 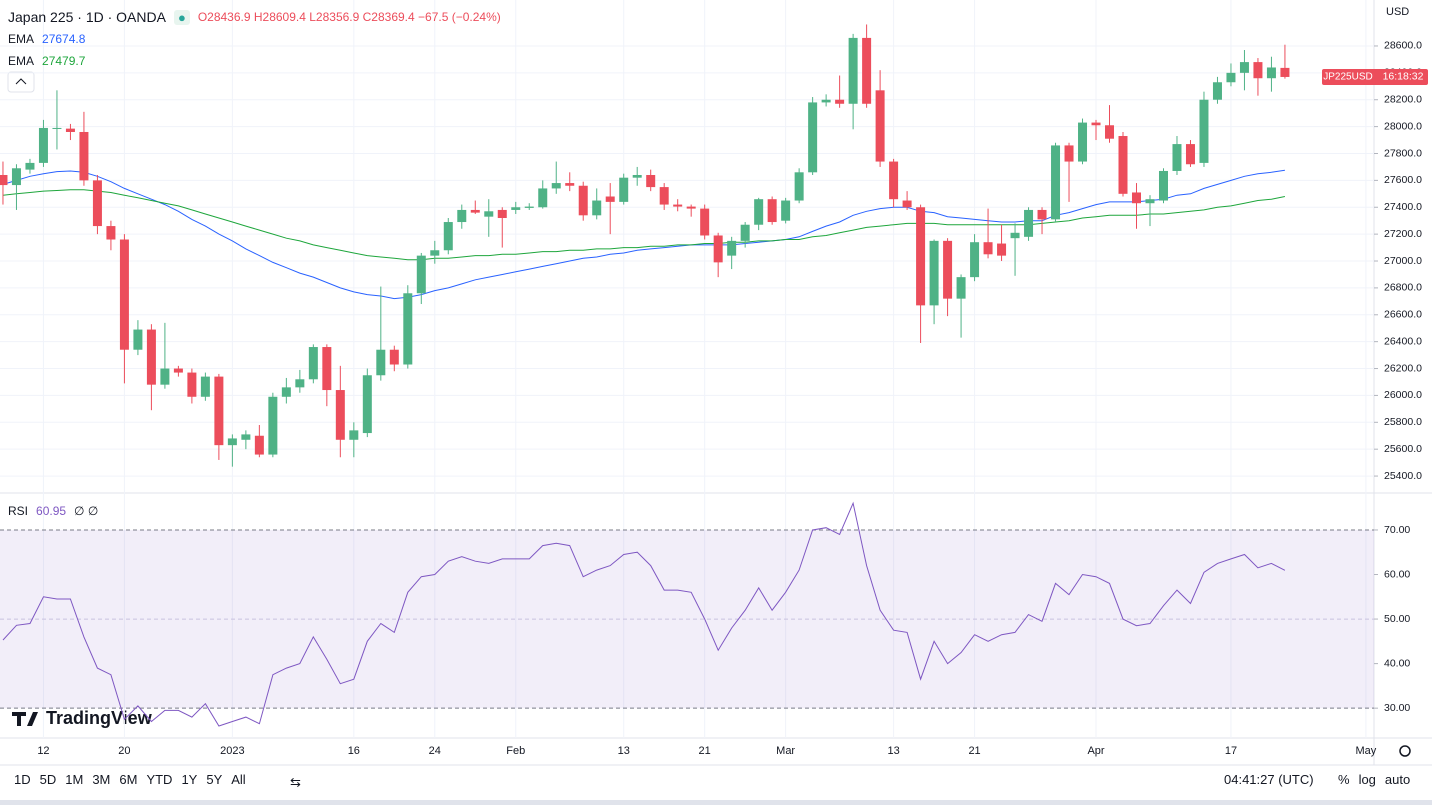 What do you see at coordinates (43, 751) in the screenshot?
I see `x-tick-label: 12` at bounding box center [43, 751].